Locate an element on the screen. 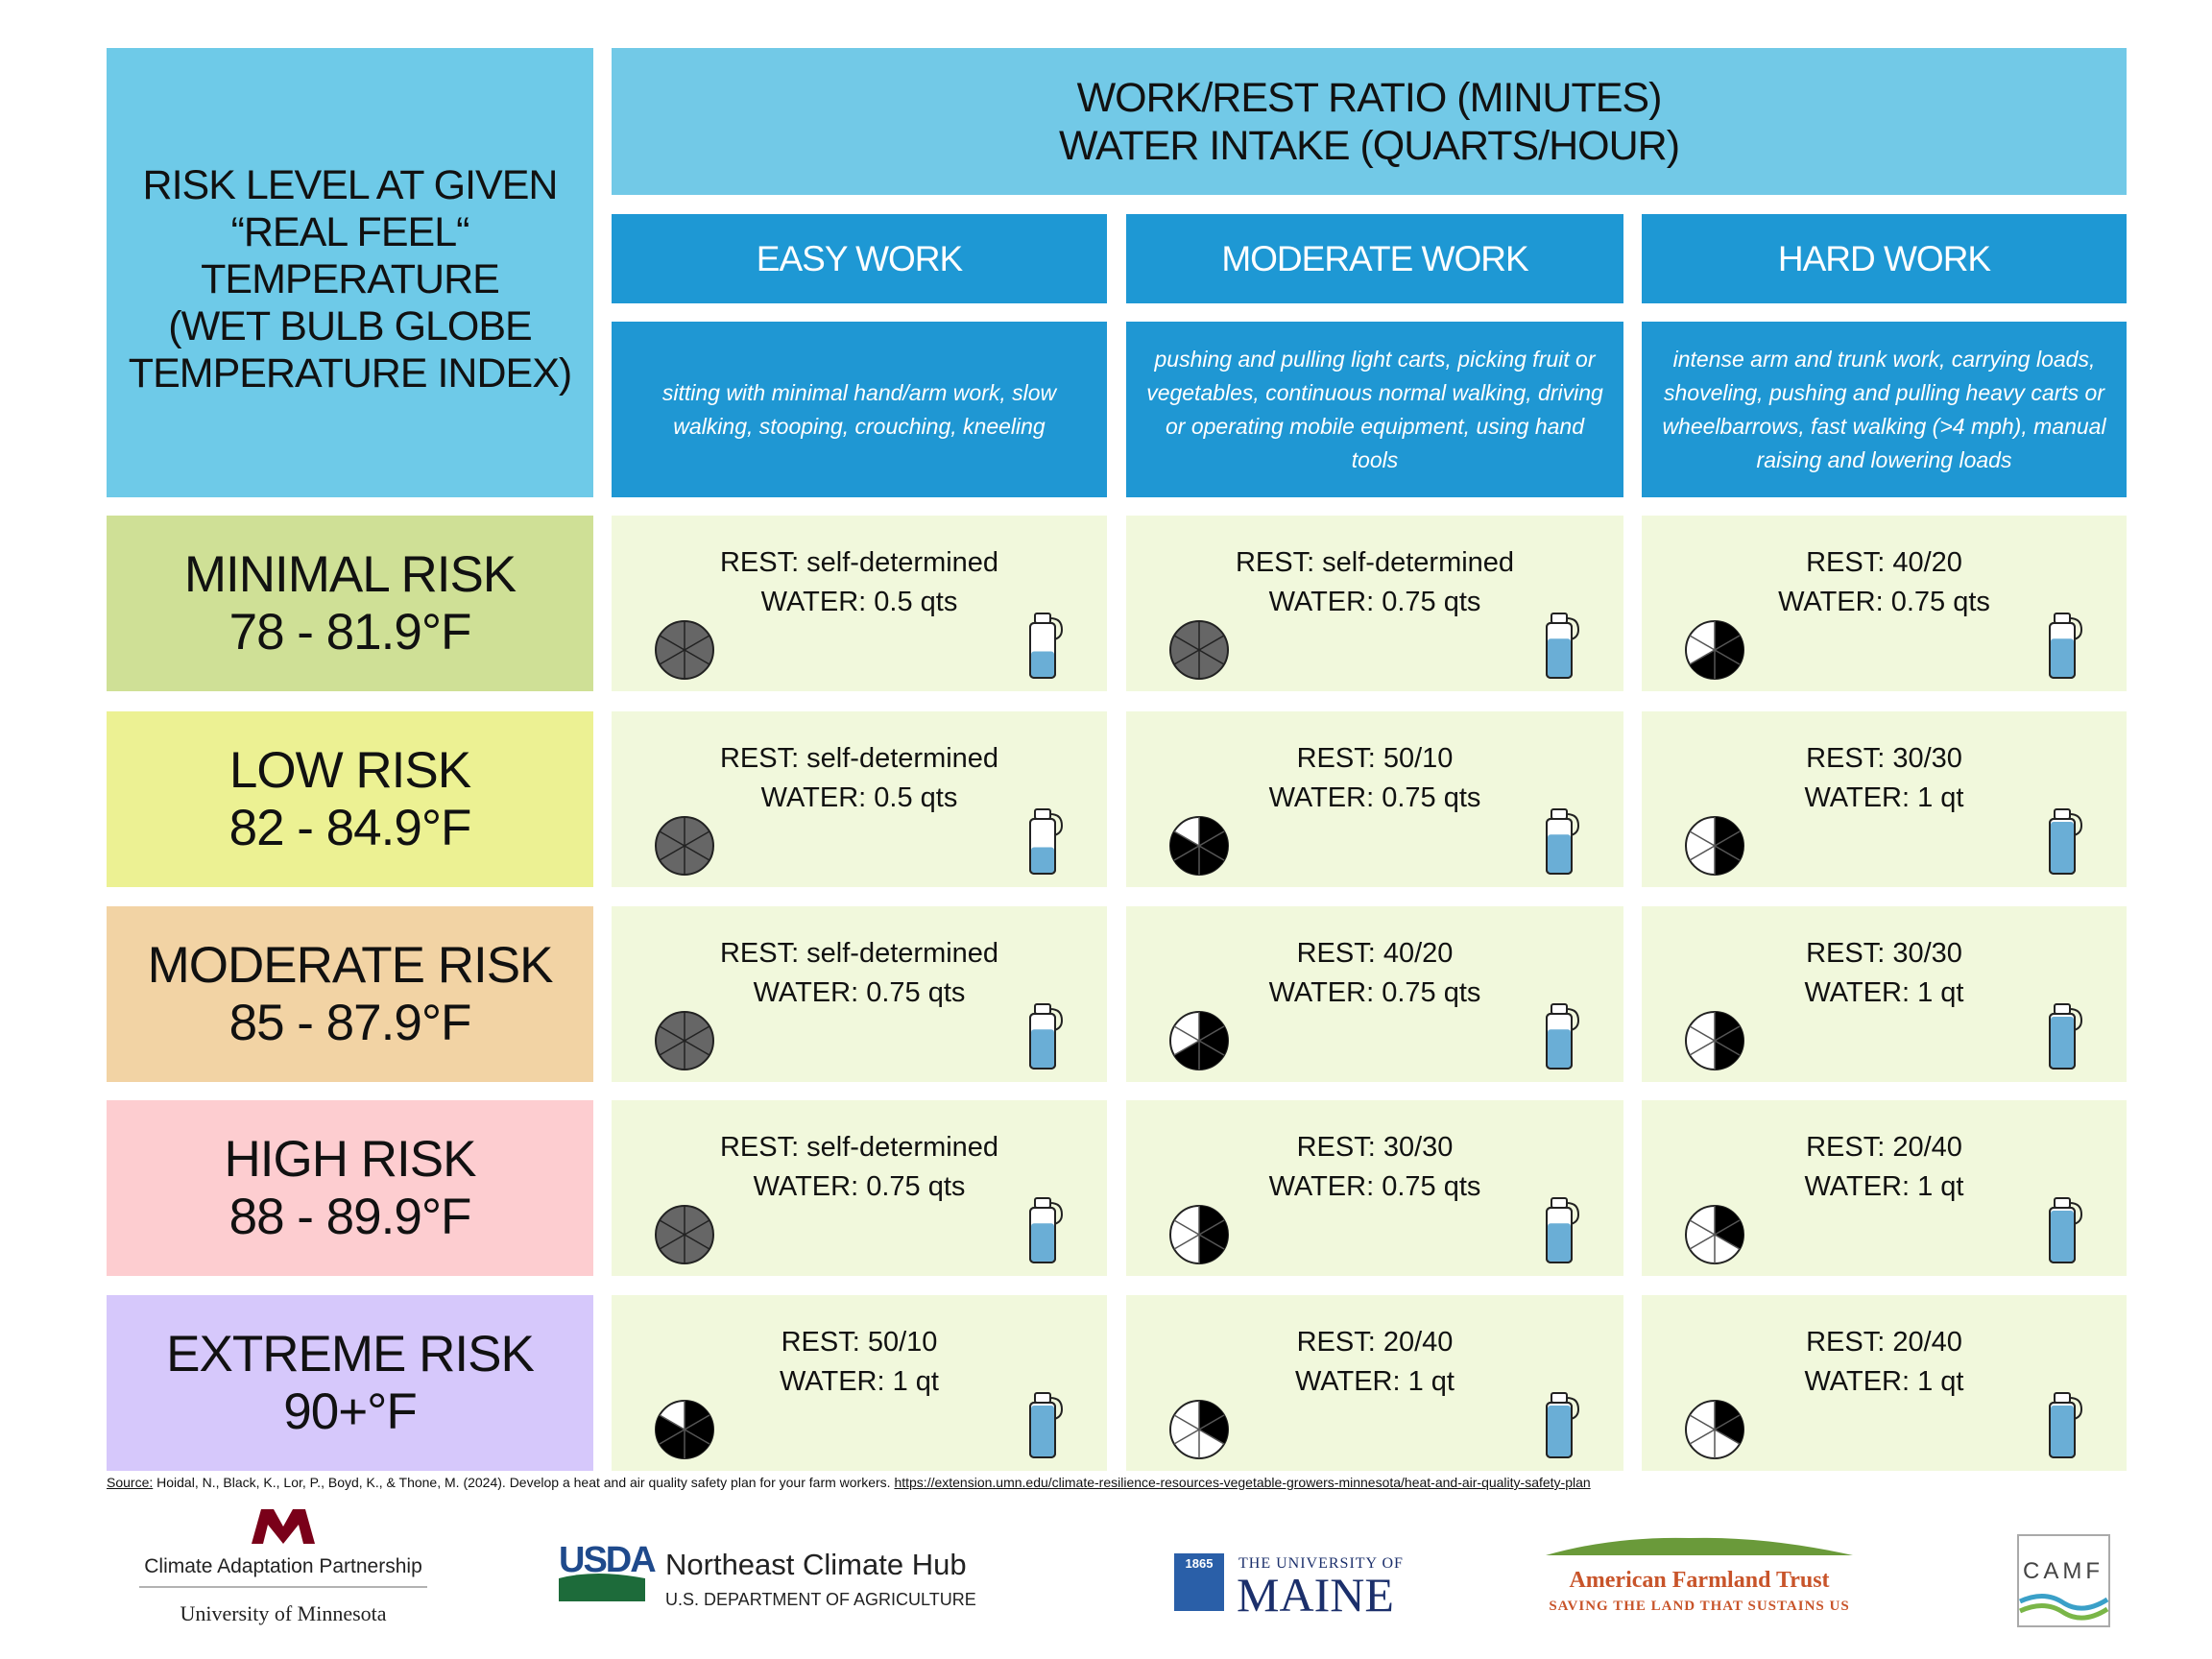 Image resolution: width=2212 pixels, height=1659 pixels. cell: REST: self-determined WATER: 0.75 qts is located at coordinates (859, 994).